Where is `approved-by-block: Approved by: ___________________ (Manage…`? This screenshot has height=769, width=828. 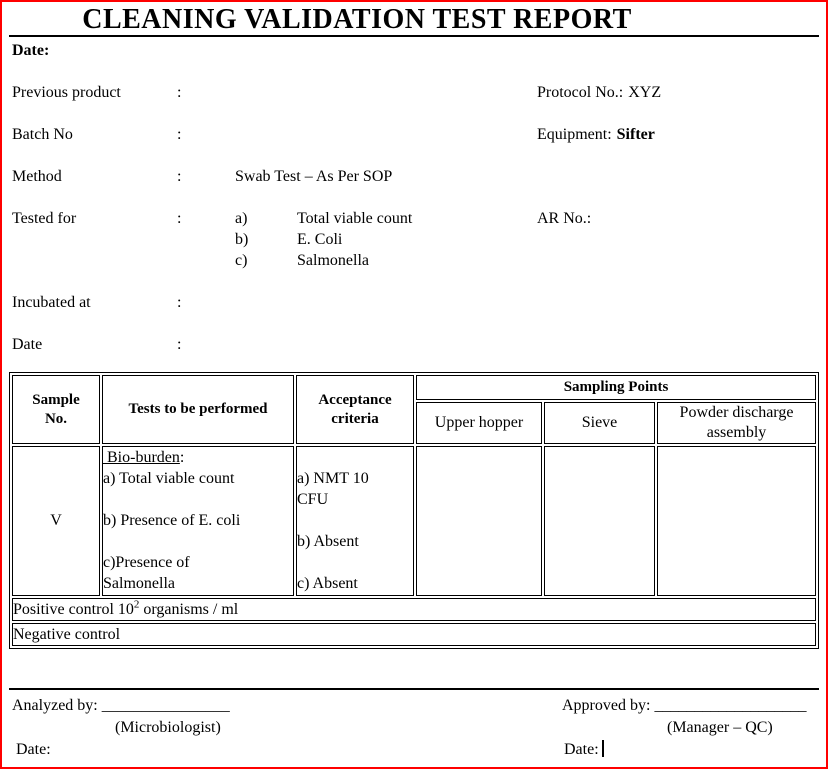 approved-by-block: Approved by: ___________________ (Manage… is located at coordinates (694, 728).